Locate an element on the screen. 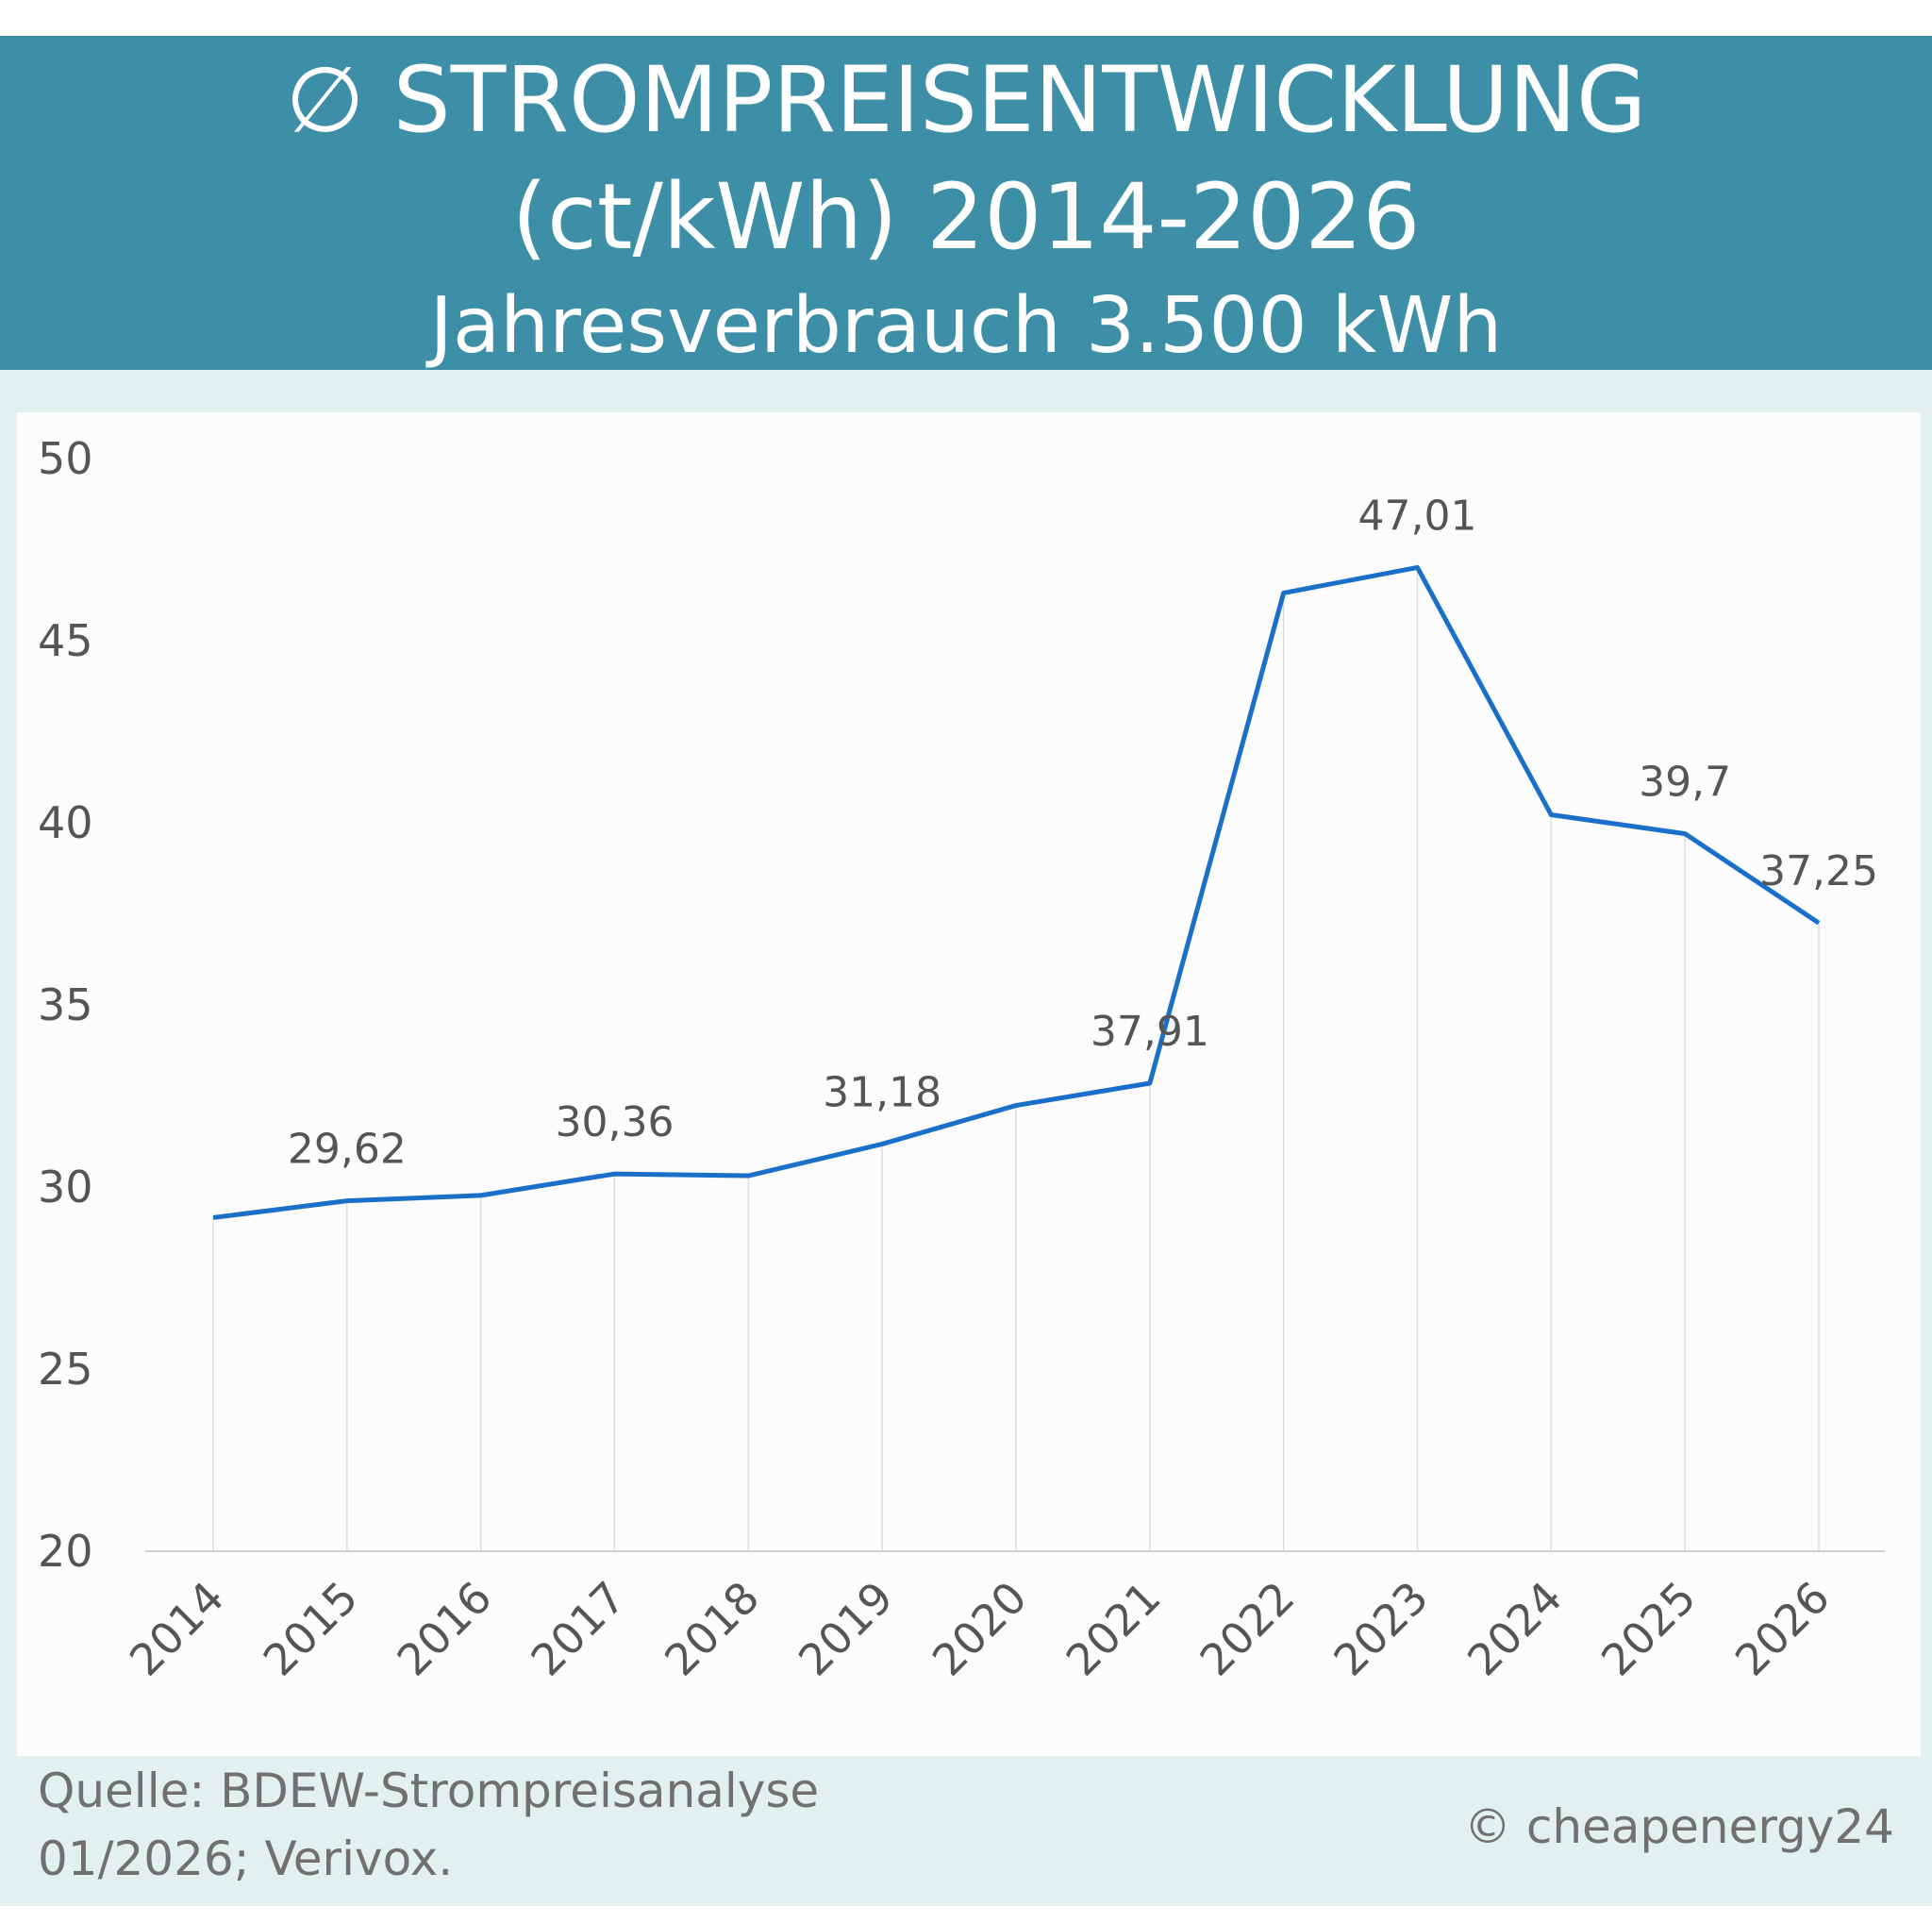  copyright: © cheapenergy24 is located at coordinates (1679, 1826).